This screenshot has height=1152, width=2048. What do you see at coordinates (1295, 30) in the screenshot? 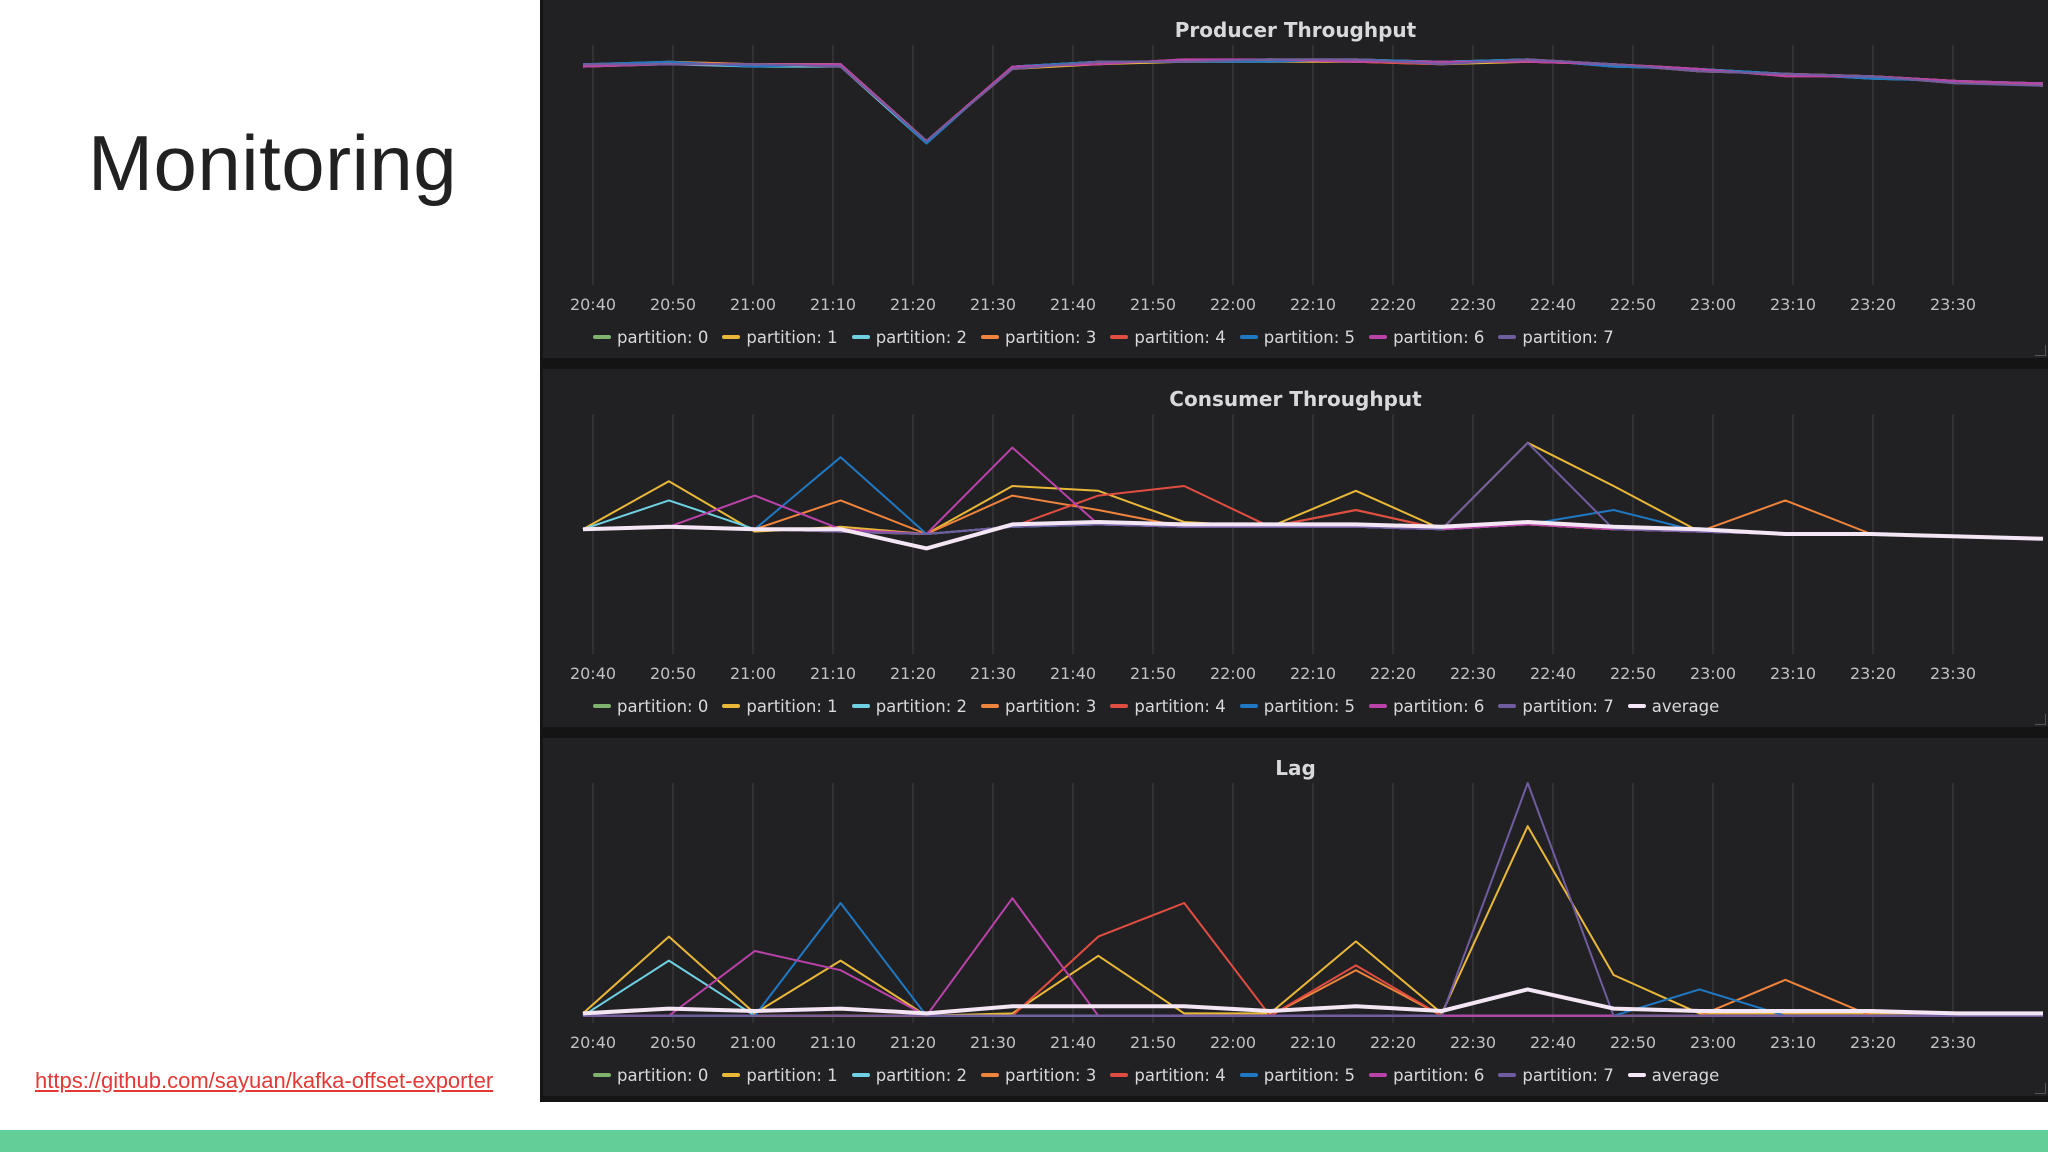
I see `panel-title: Producer Throughput` at bounding box center [1295, 30].